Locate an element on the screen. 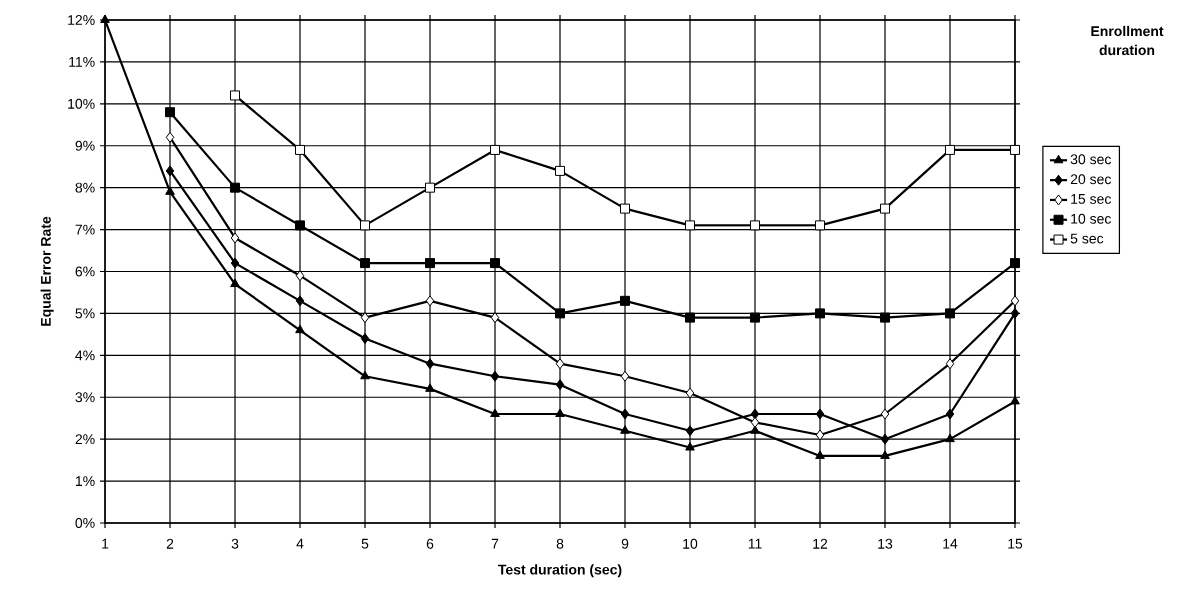  y-axis-title: Equal Error Rate is located at coordinates (47, 271).